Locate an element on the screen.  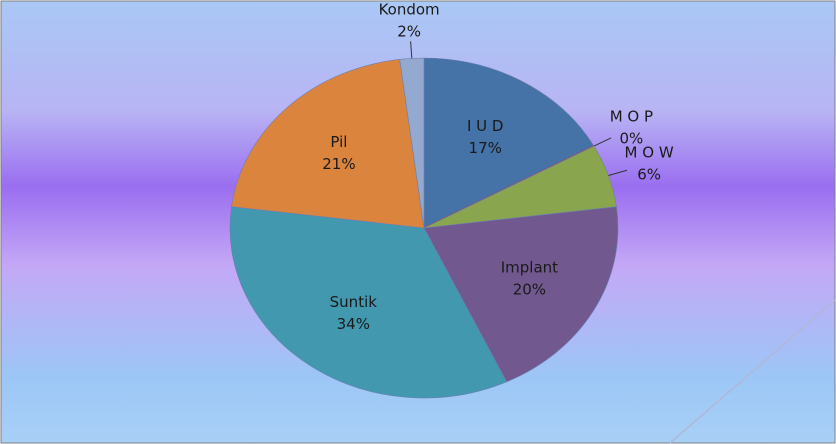
slice-value-label: 34% is located at coordinates (353, 324).